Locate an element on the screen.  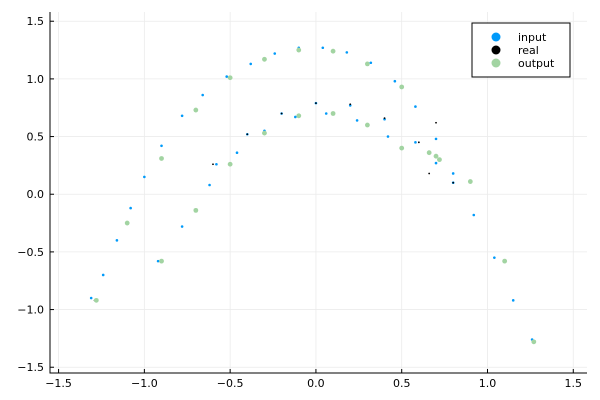
x-tick-label-3: 0.0 is located at coordinates (316, 383).